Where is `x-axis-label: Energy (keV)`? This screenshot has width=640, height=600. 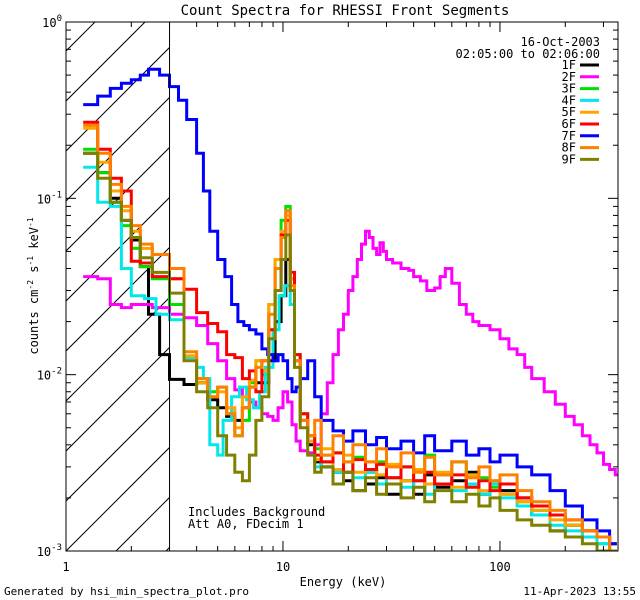 x-axis-label: Energy (keV) is located at coordinates (343, 582).